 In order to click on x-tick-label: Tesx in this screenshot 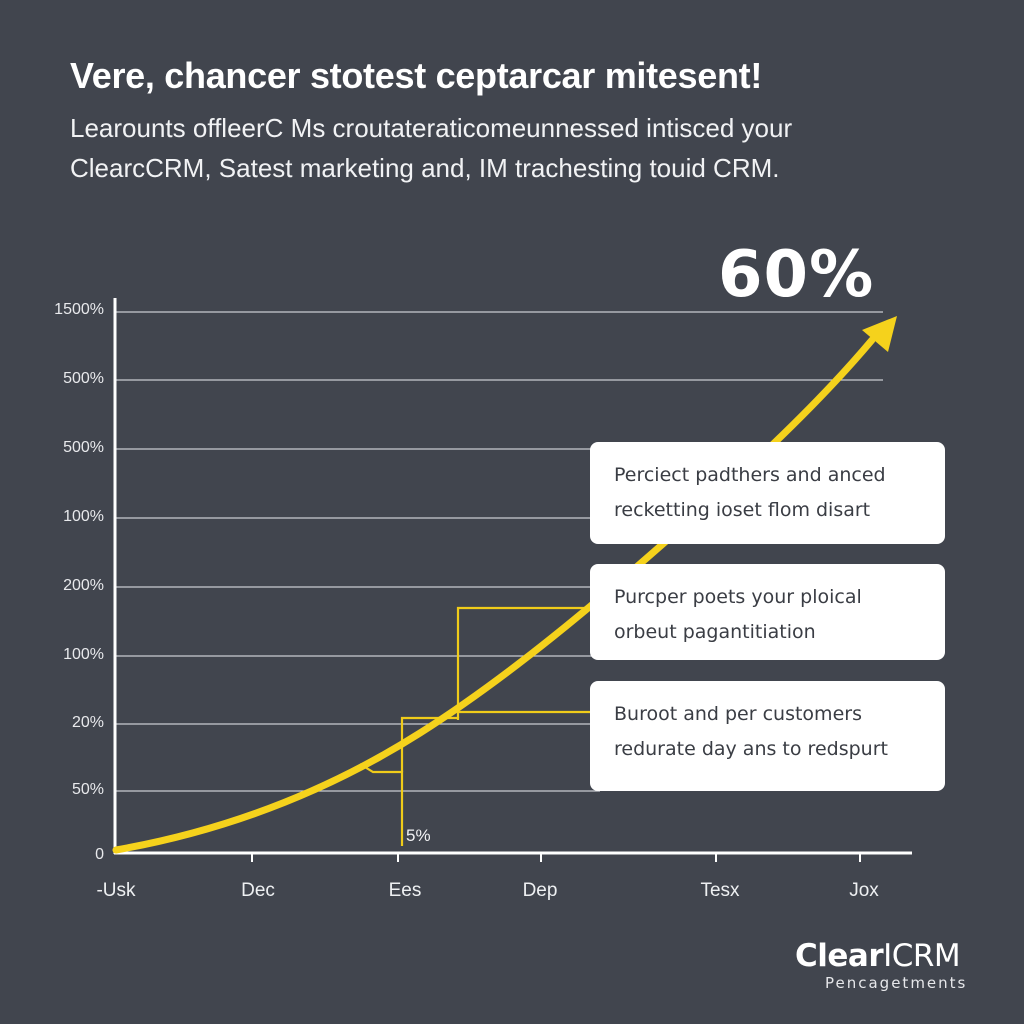, I will do `click(720, 890)`.